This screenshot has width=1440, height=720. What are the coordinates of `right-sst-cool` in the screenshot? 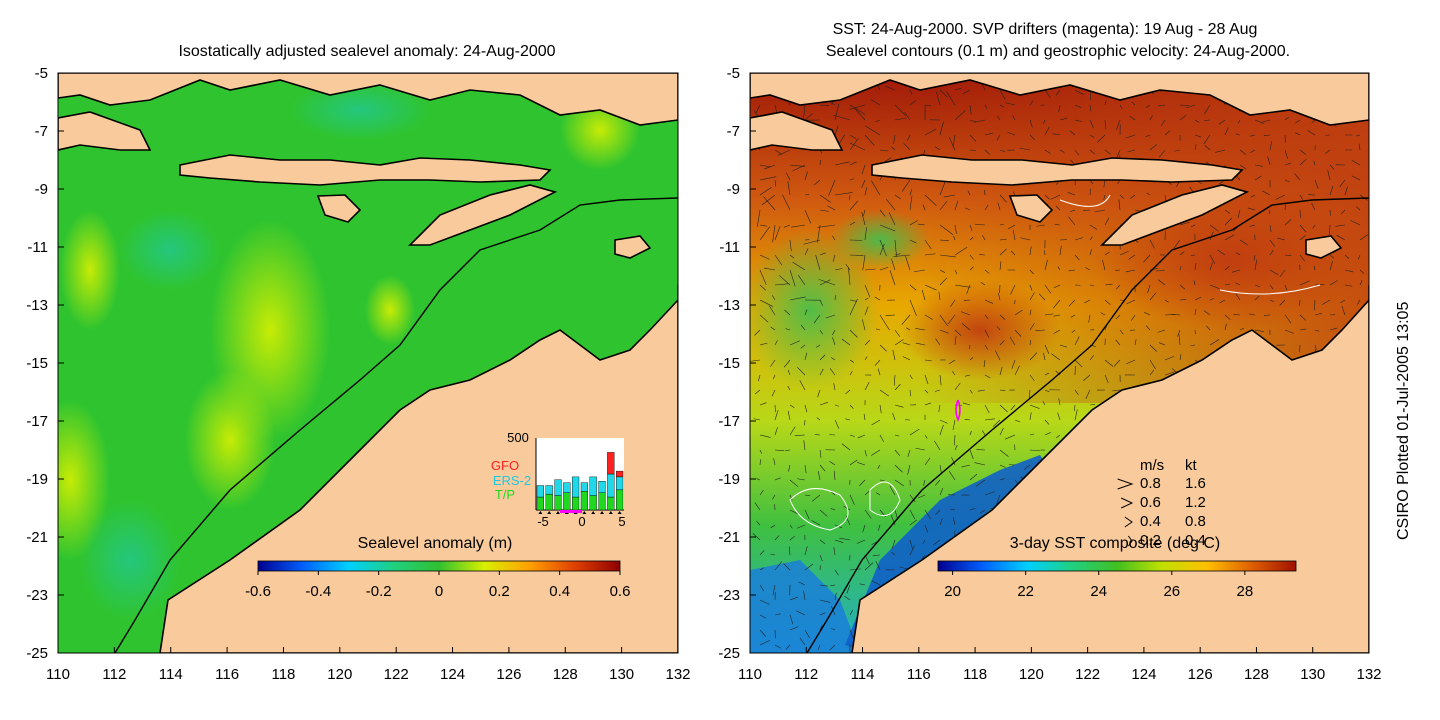 It's located at (815, 310).